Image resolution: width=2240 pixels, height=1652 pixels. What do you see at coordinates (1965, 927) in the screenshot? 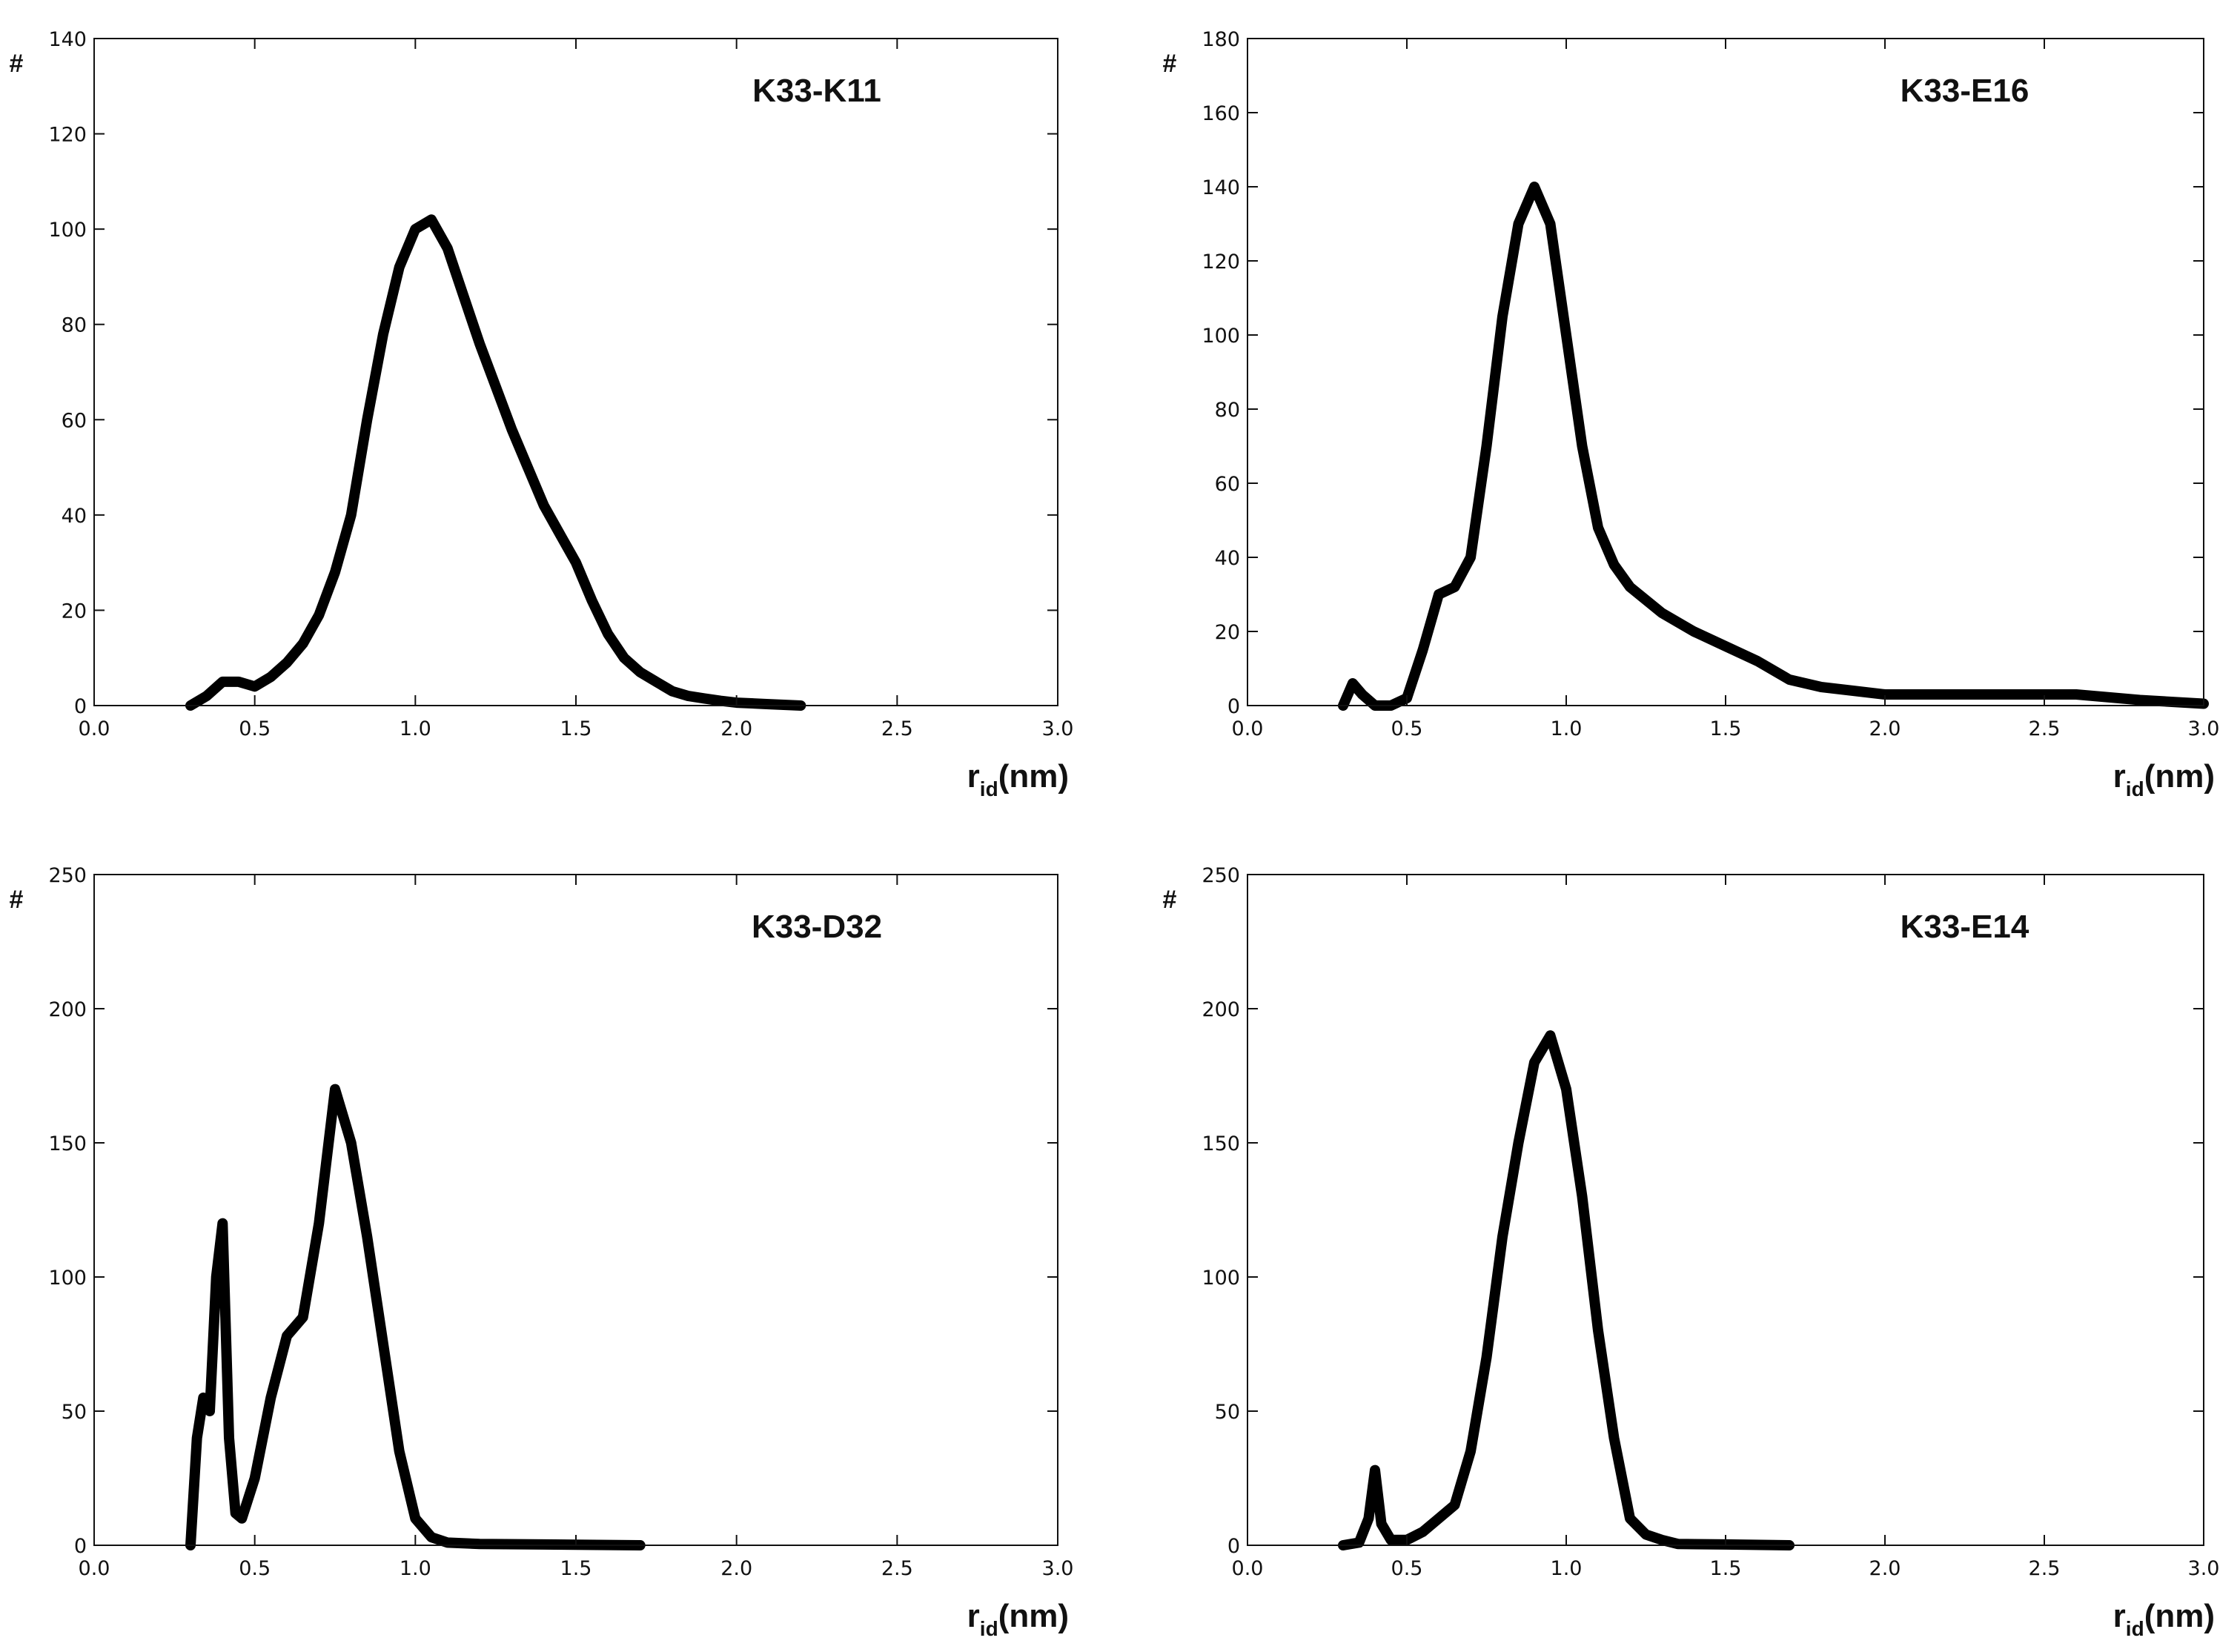
I see `panel-title: K33-E14` at bounding box center [1965, 927].